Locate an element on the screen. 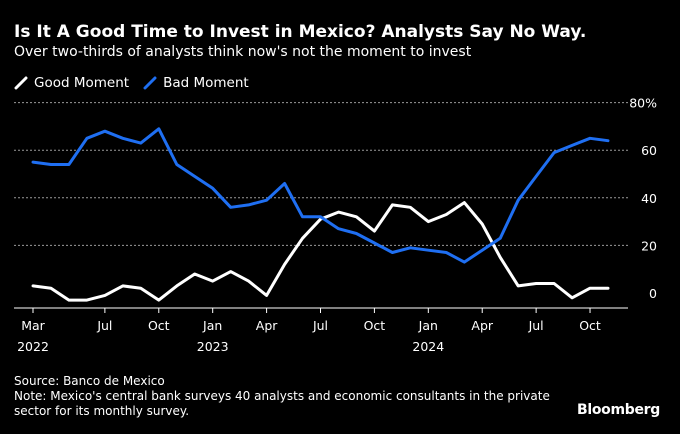 This screenshot has height=434, width=680. source-note: Source: Banco de Mexico is located at coordinates (89, 381).